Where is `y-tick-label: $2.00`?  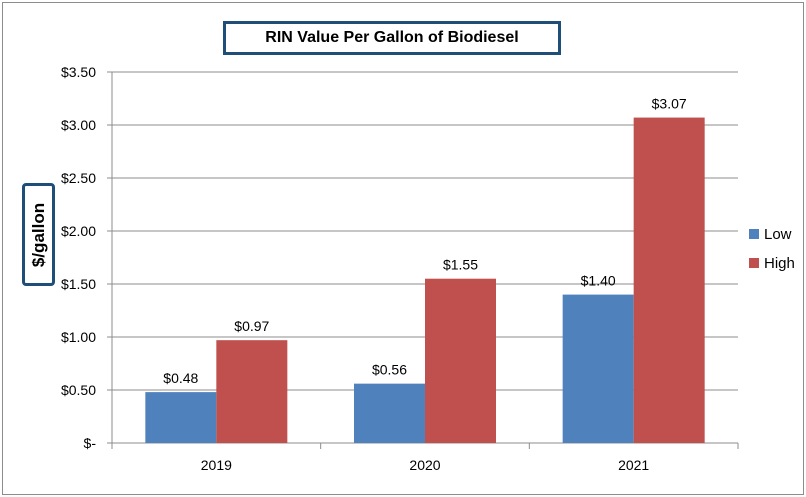
y-tick-label: $2.00 is located at coordinates (78, 231).